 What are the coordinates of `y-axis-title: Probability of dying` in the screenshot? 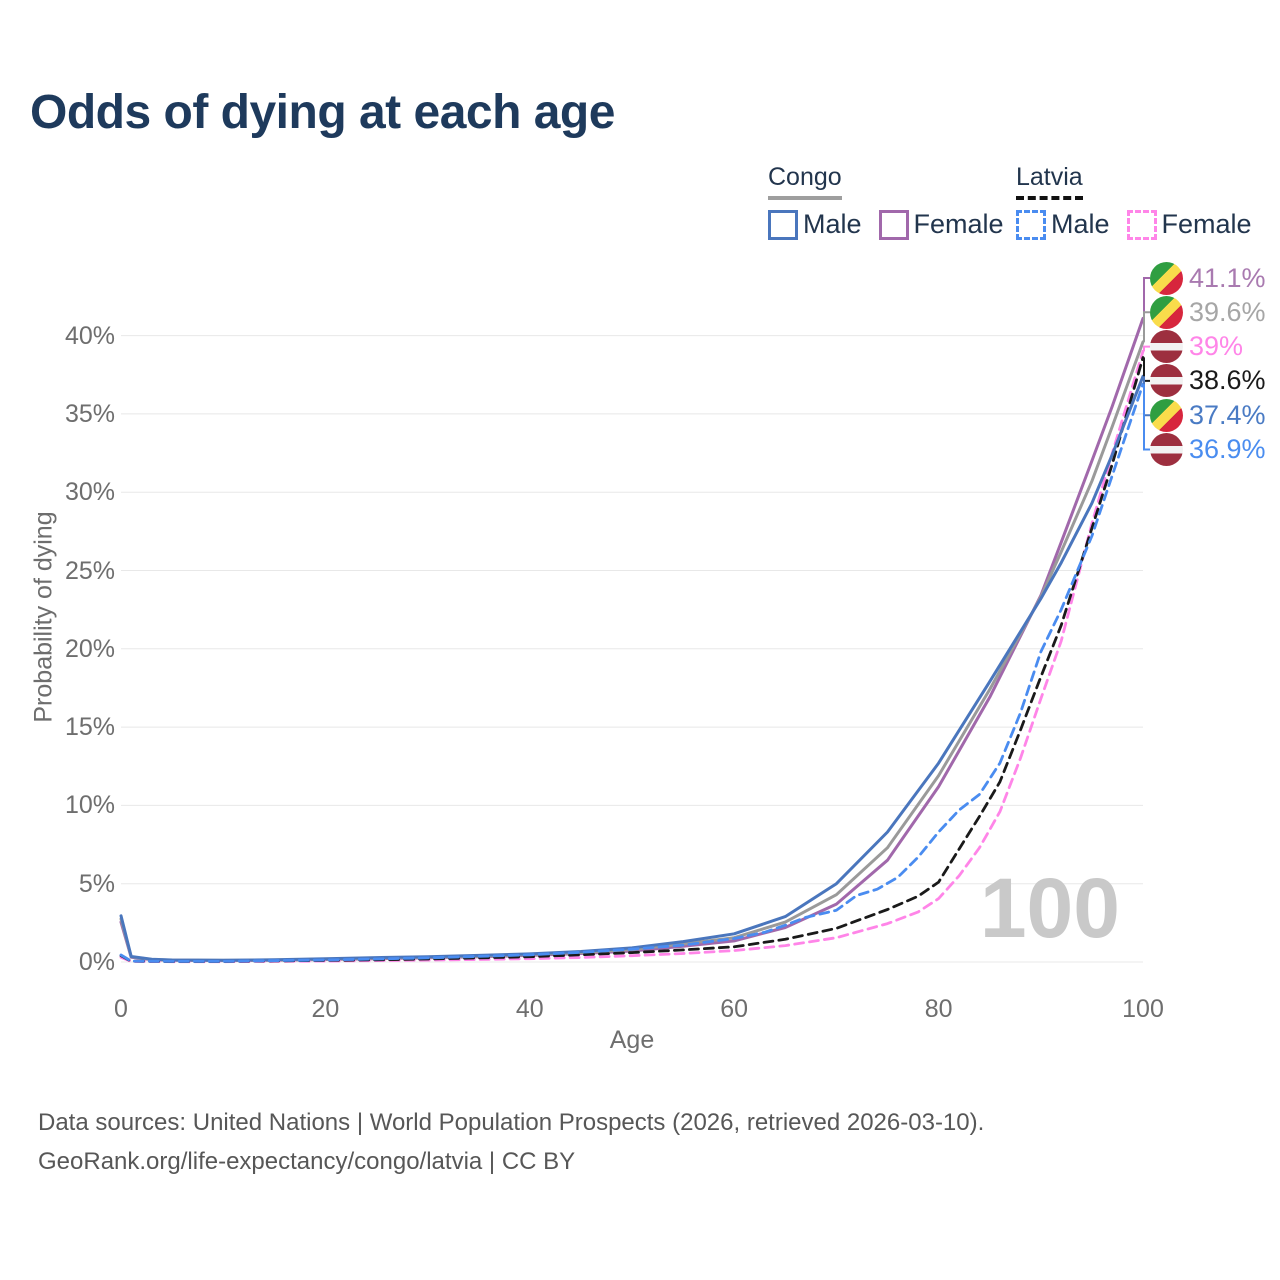 It's located at (43, 617).